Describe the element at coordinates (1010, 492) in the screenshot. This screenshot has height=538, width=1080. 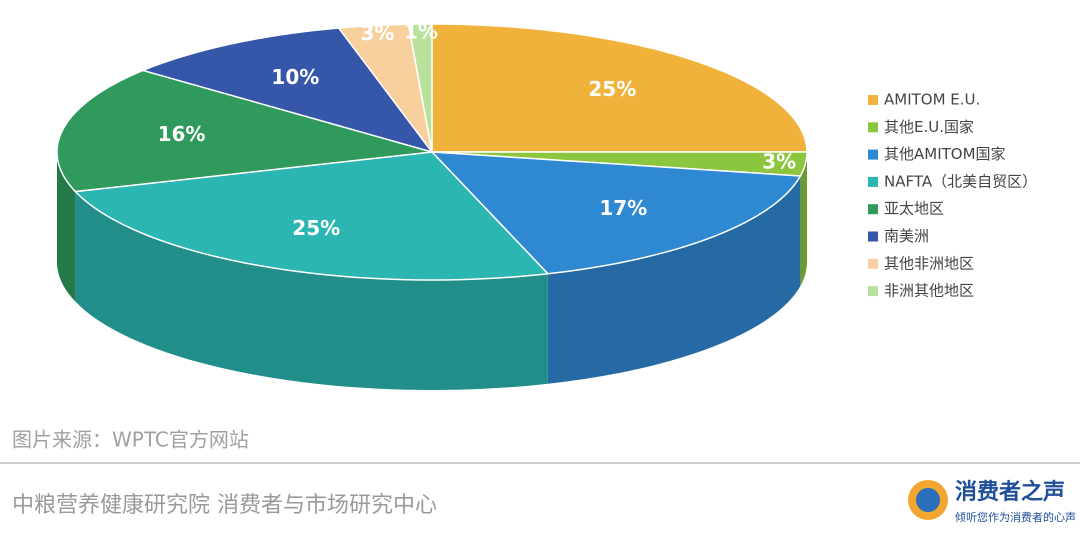
I see `logo-title: 消费者之声` at that location.